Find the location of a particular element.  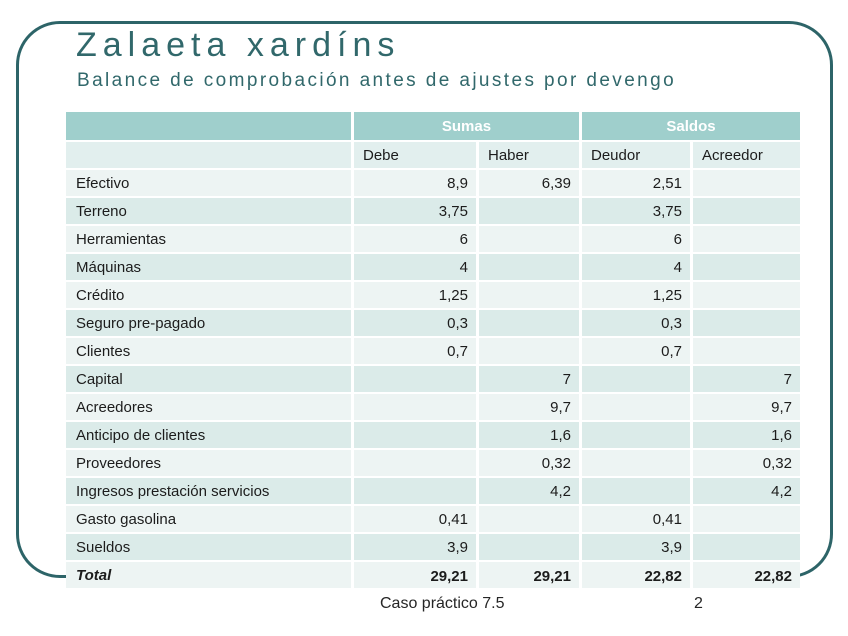

row-label: Ingresos prestación servicios is located at coordinates (208, 491).